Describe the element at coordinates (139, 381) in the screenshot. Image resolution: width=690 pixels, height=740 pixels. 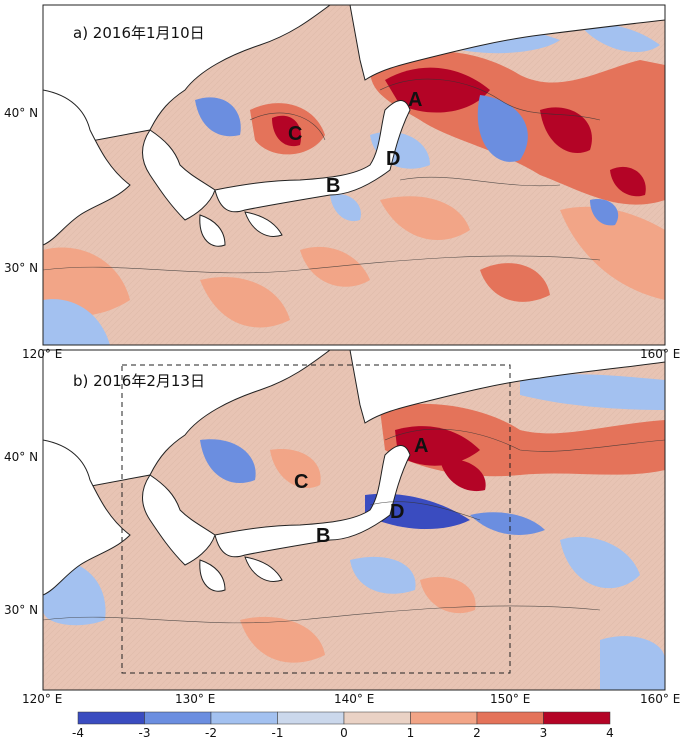
I see `panel-b-title: b) 2016年2月13日` at that location.